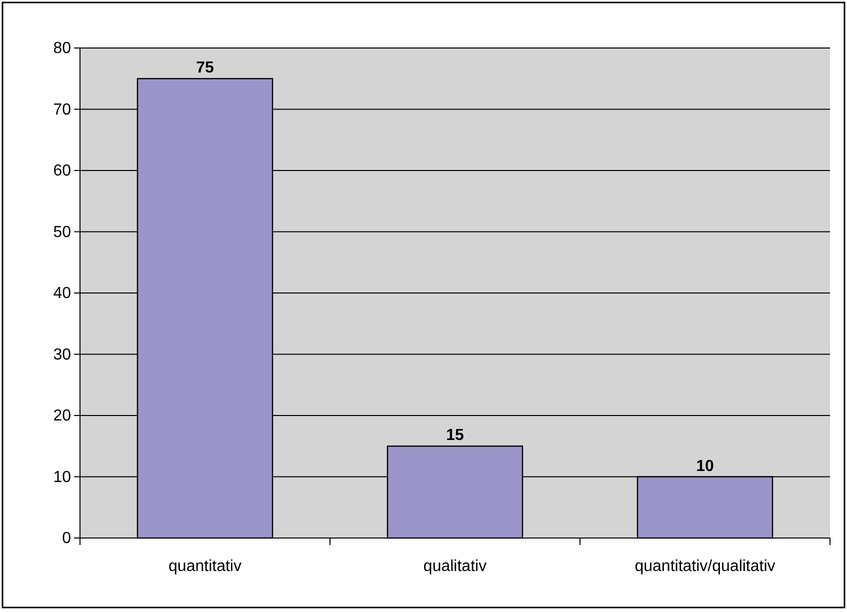 The height and width of the screenshot is (612, 847). I want to click on y-tick-label: 20, so click(62, 416).